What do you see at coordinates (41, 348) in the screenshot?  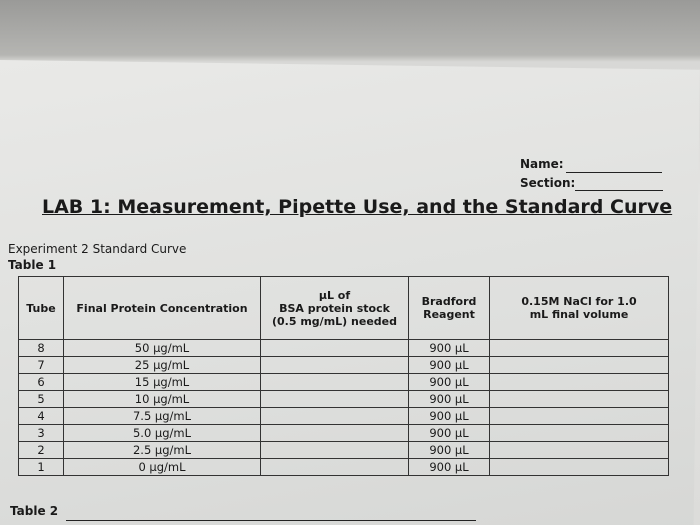 I see `table-cell: 8` at bounding box center [41, 348].